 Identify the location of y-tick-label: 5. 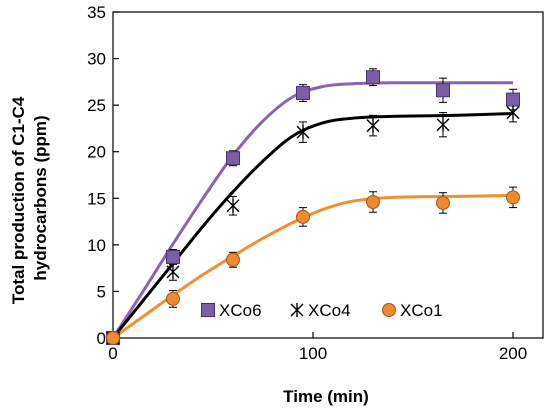
(101, 291).